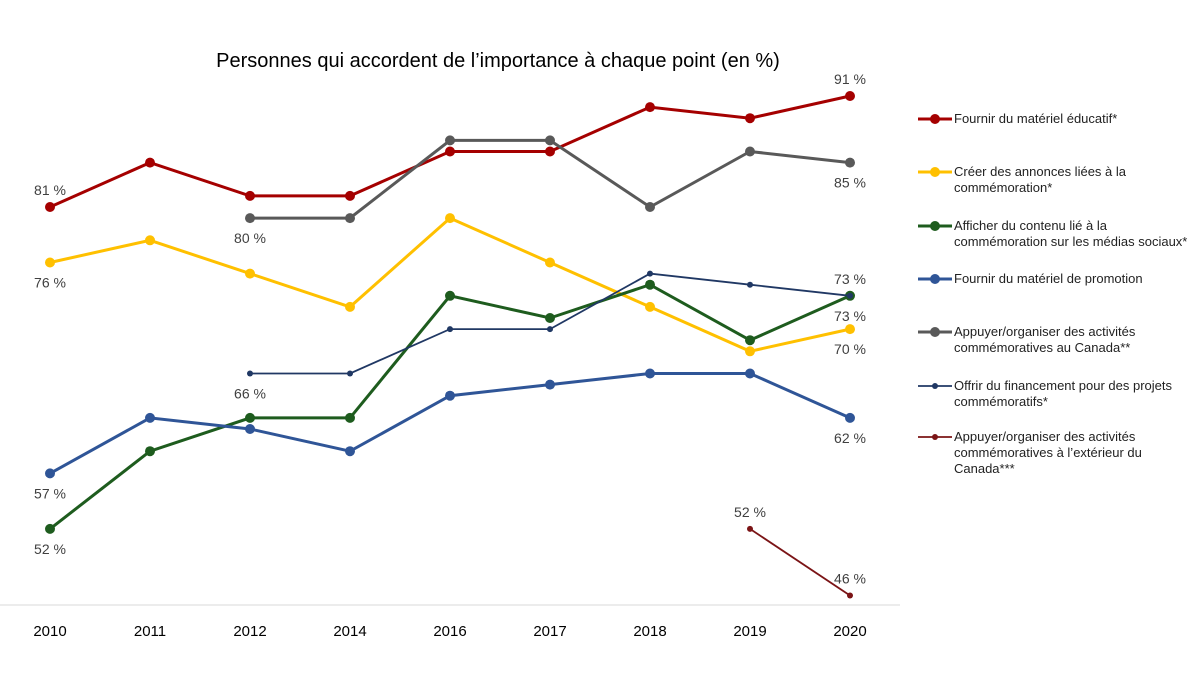 The image size is (1200, 675). Describe the element at coordinates (549, 631) in the screenshot. I see `x-tick-label: 2017` at that location.